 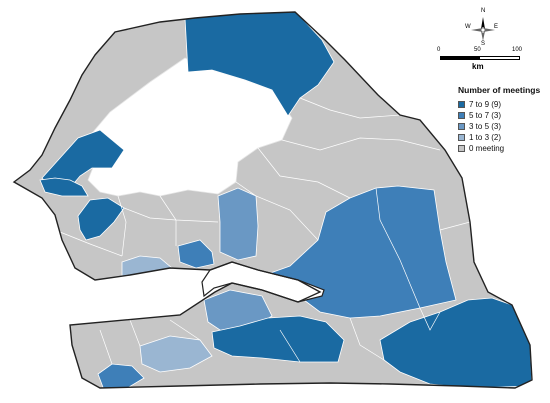 What do you see at coordinates (468, 27) in the screenshot?
I see `compass-w: W` at bounding box center [468, 27].